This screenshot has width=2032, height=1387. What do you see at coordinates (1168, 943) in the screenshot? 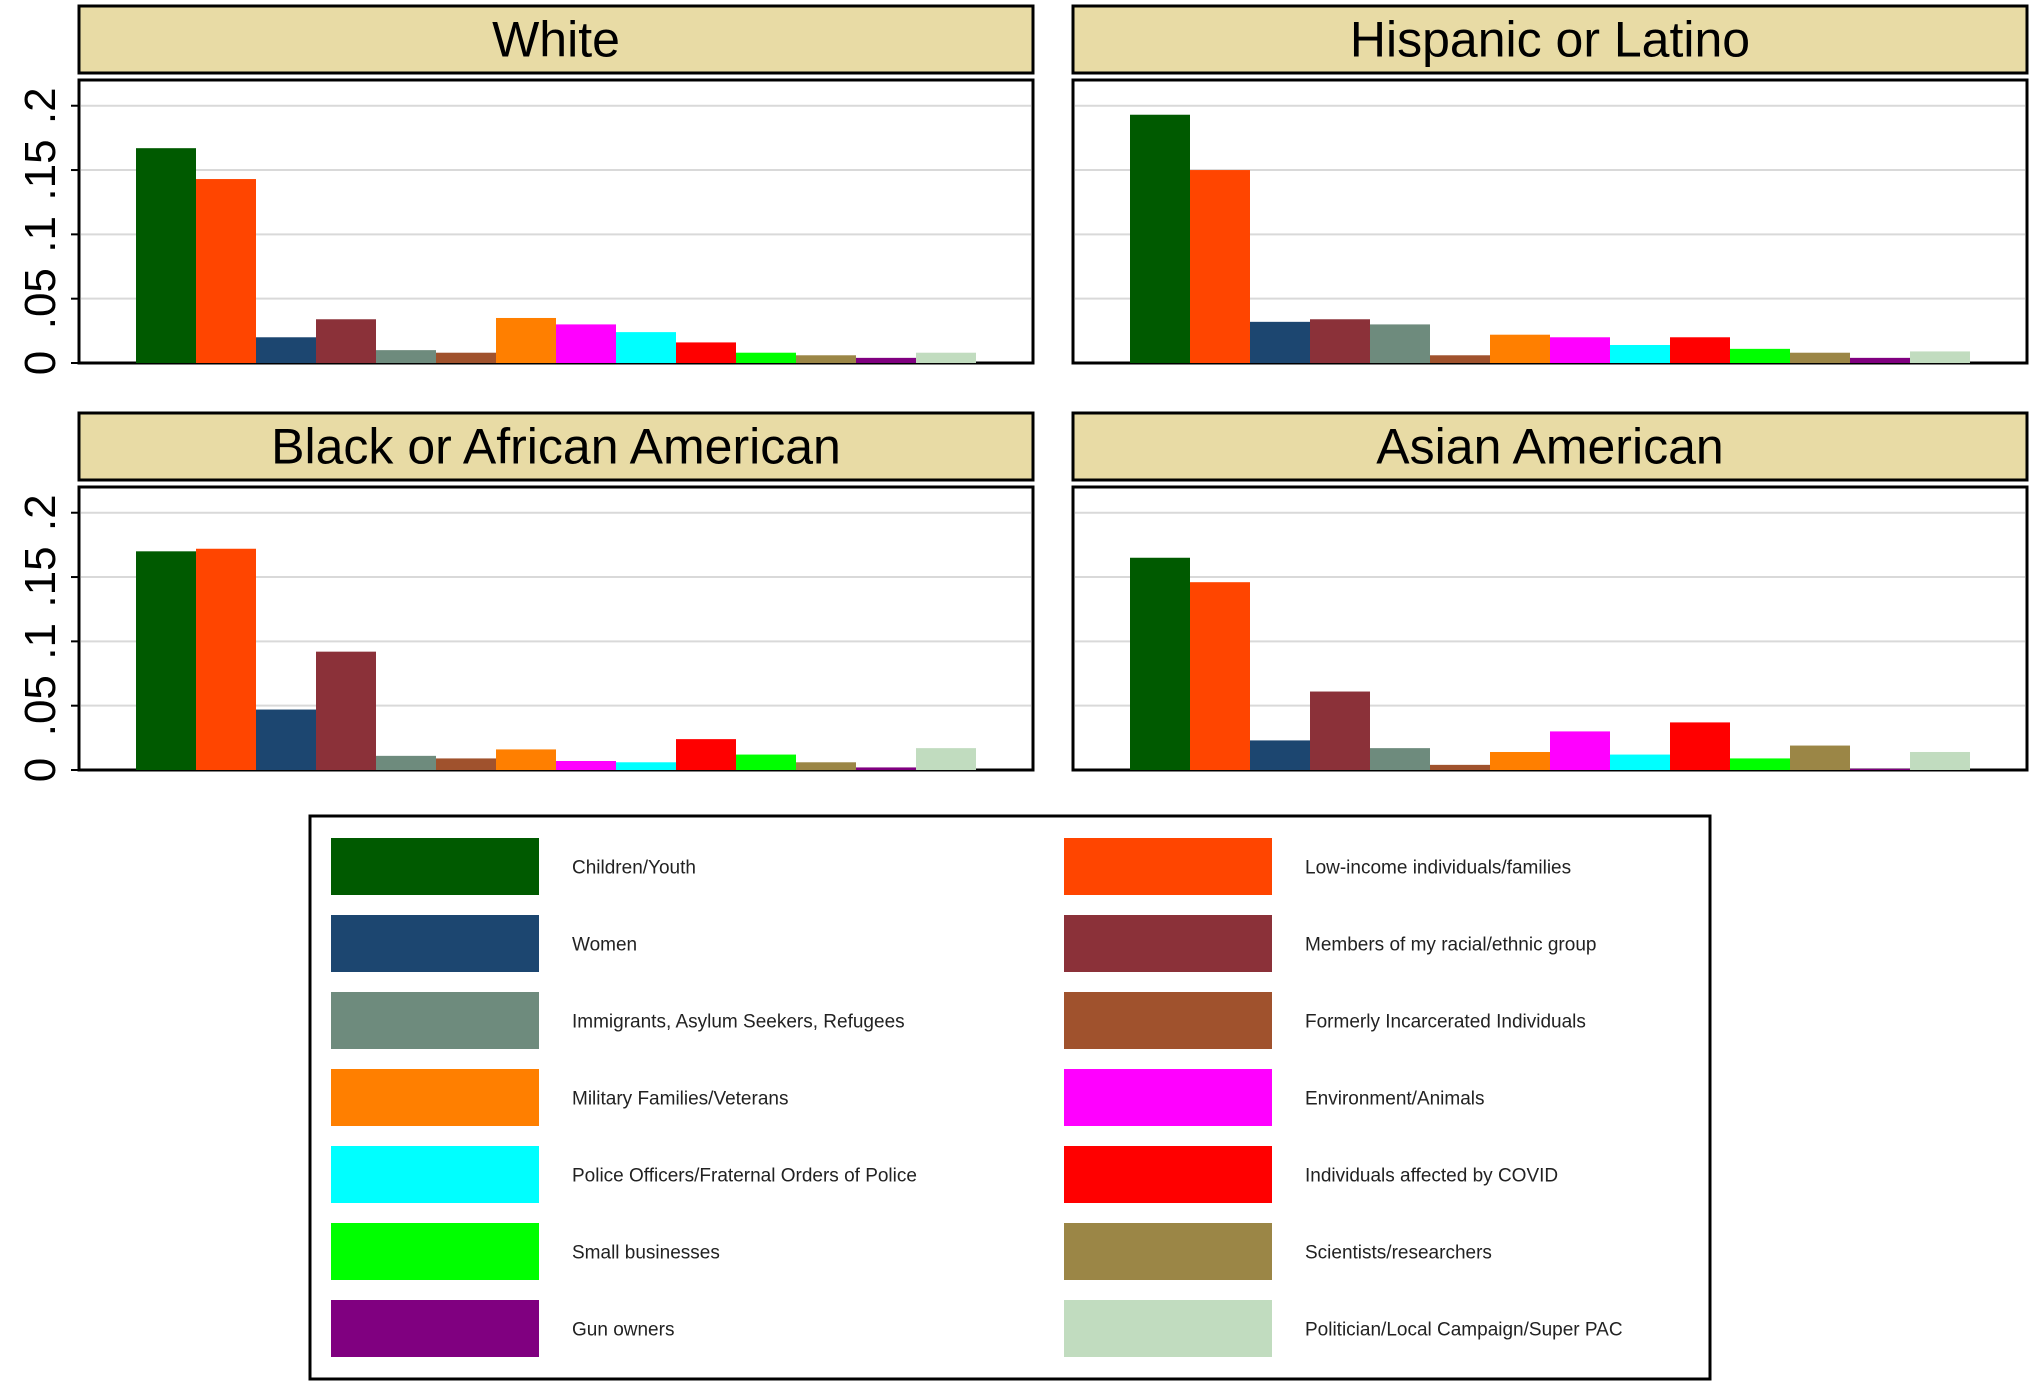
I see `legend-swatch-members-of-my-racial-ethnic-group` at bounding box center [1168, 943].